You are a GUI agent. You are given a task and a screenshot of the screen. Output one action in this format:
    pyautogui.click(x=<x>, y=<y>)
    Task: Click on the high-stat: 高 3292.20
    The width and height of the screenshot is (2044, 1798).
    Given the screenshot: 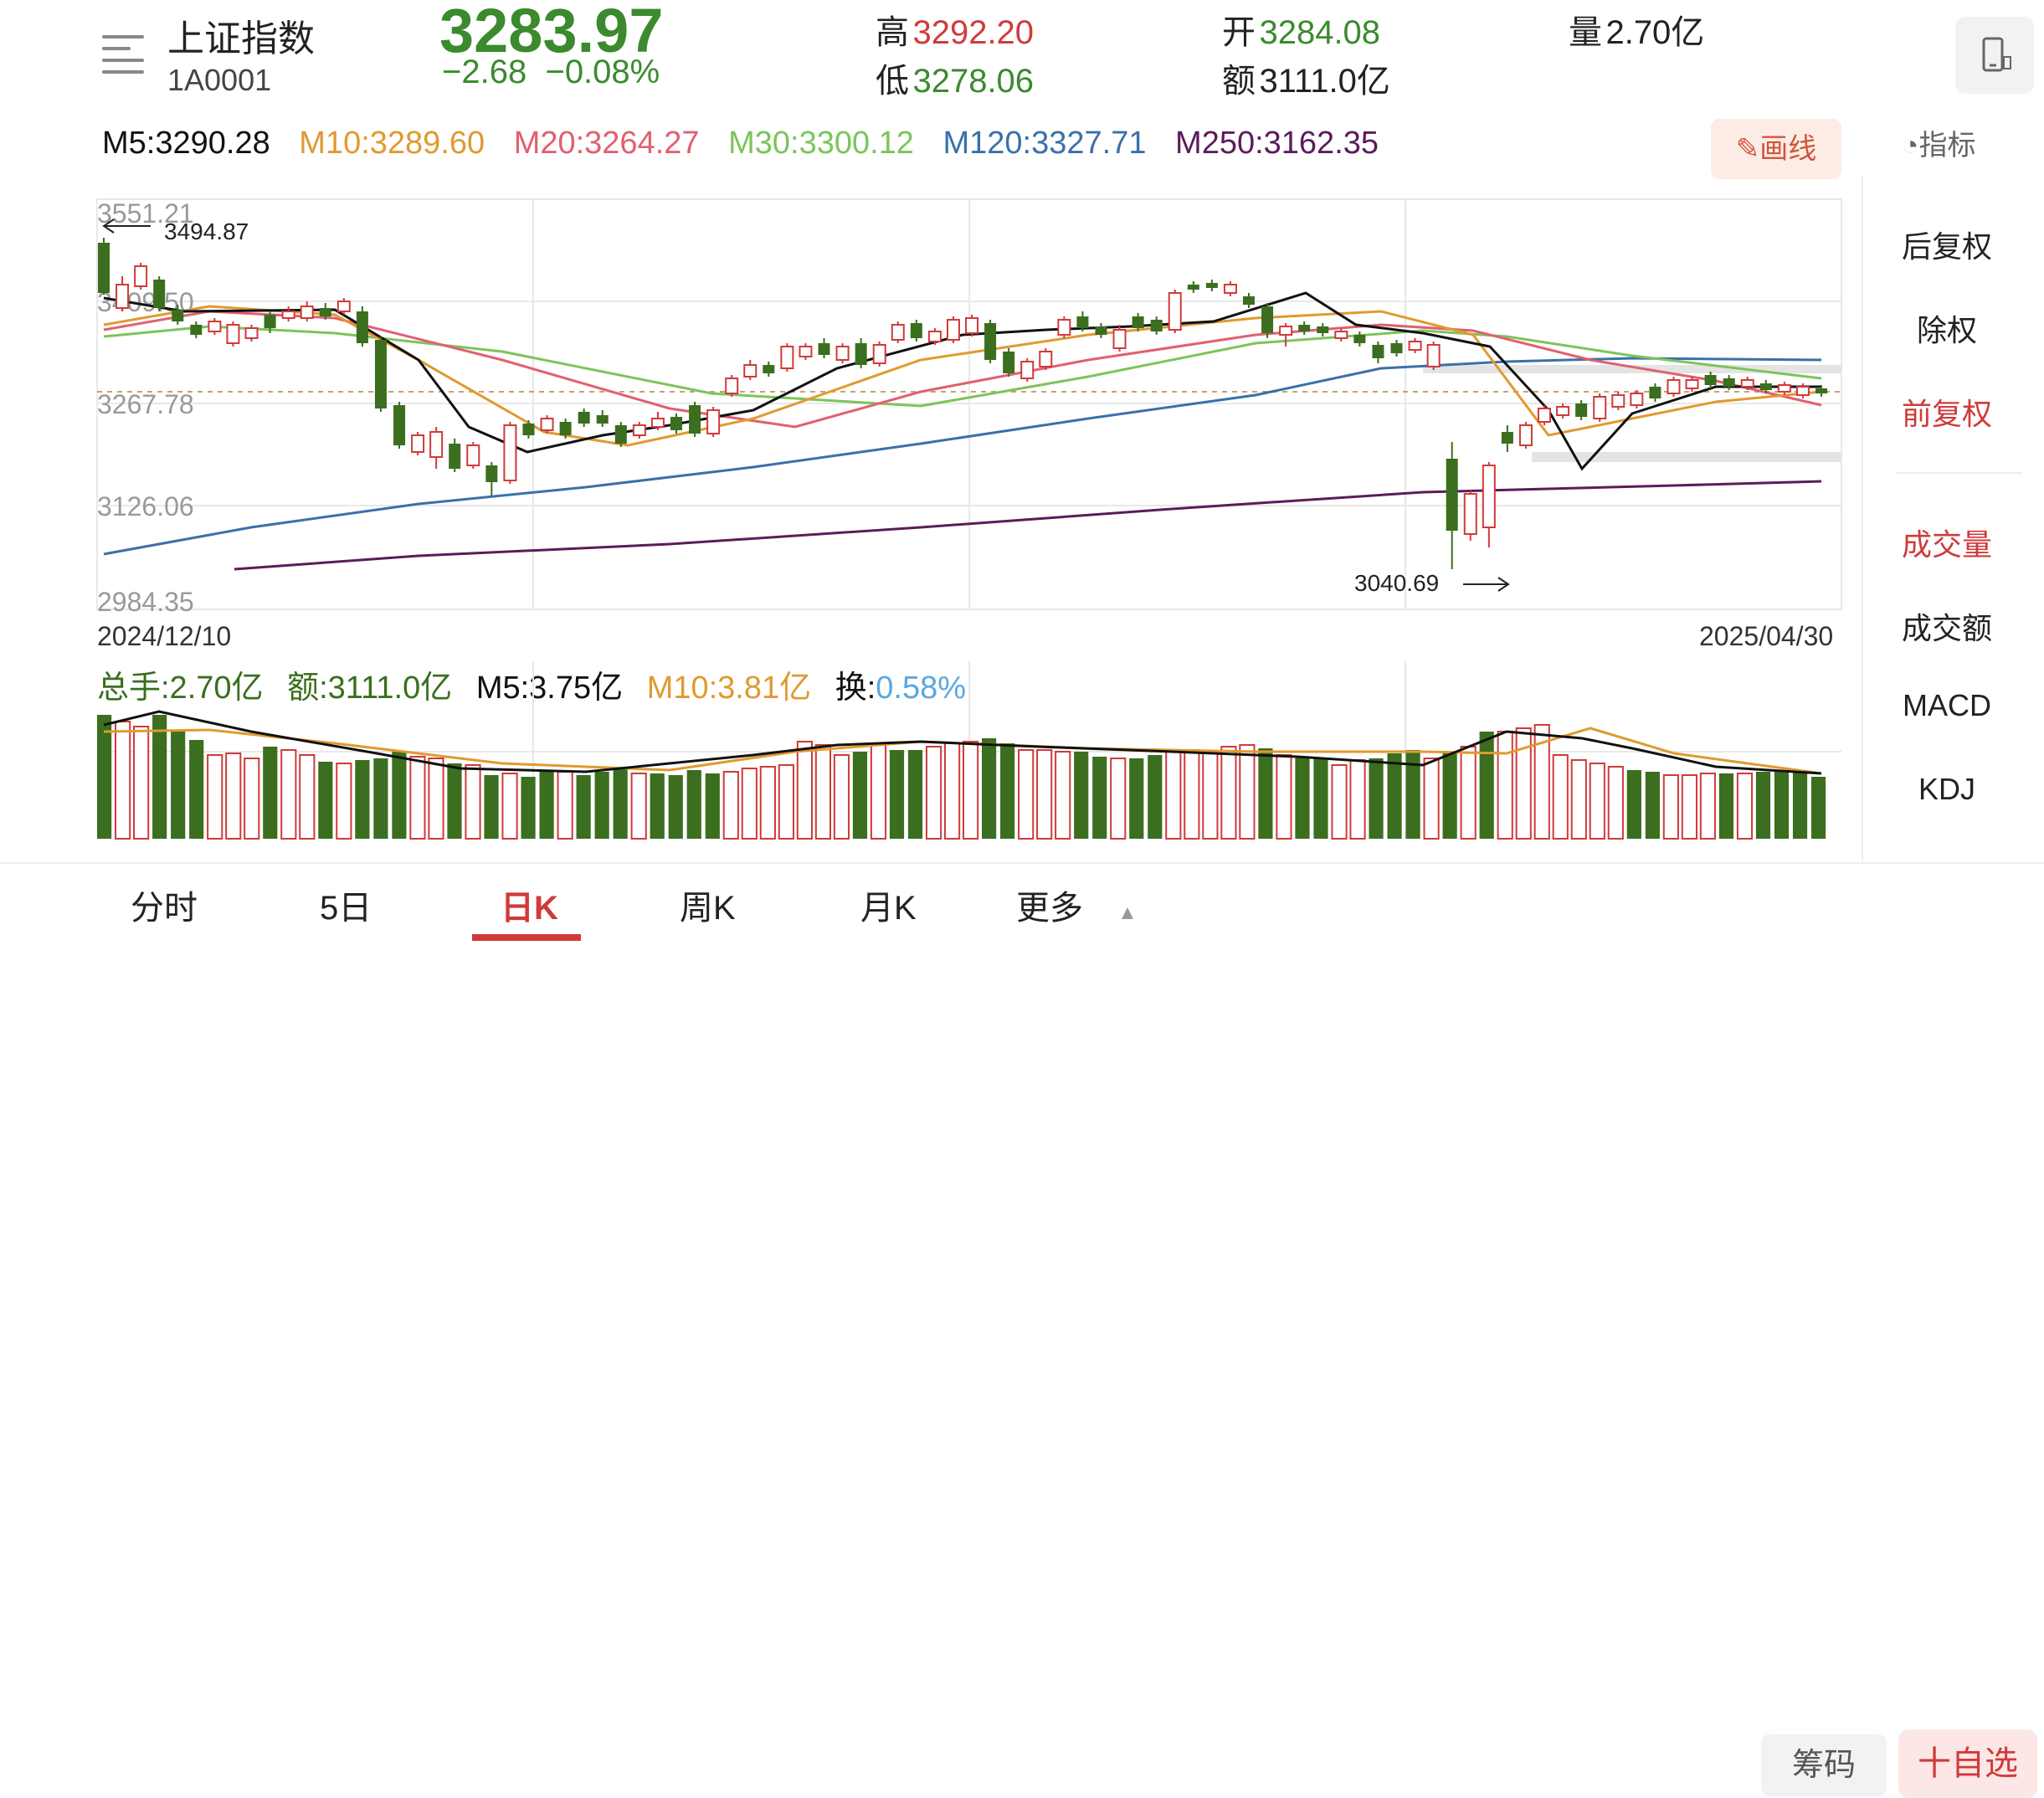 What is the action you would take?
    pyautogui.click(x=955, y=30)
    